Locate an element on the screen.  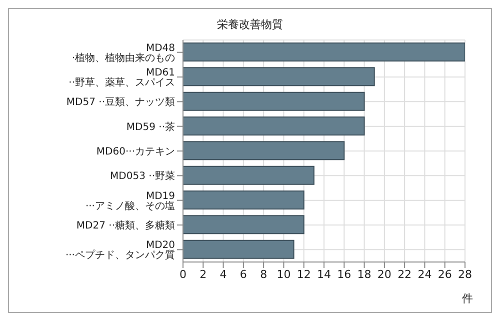
y-tick-label: MD19 ···アミノ酸、その塩 is located at coordinates (130, 201).